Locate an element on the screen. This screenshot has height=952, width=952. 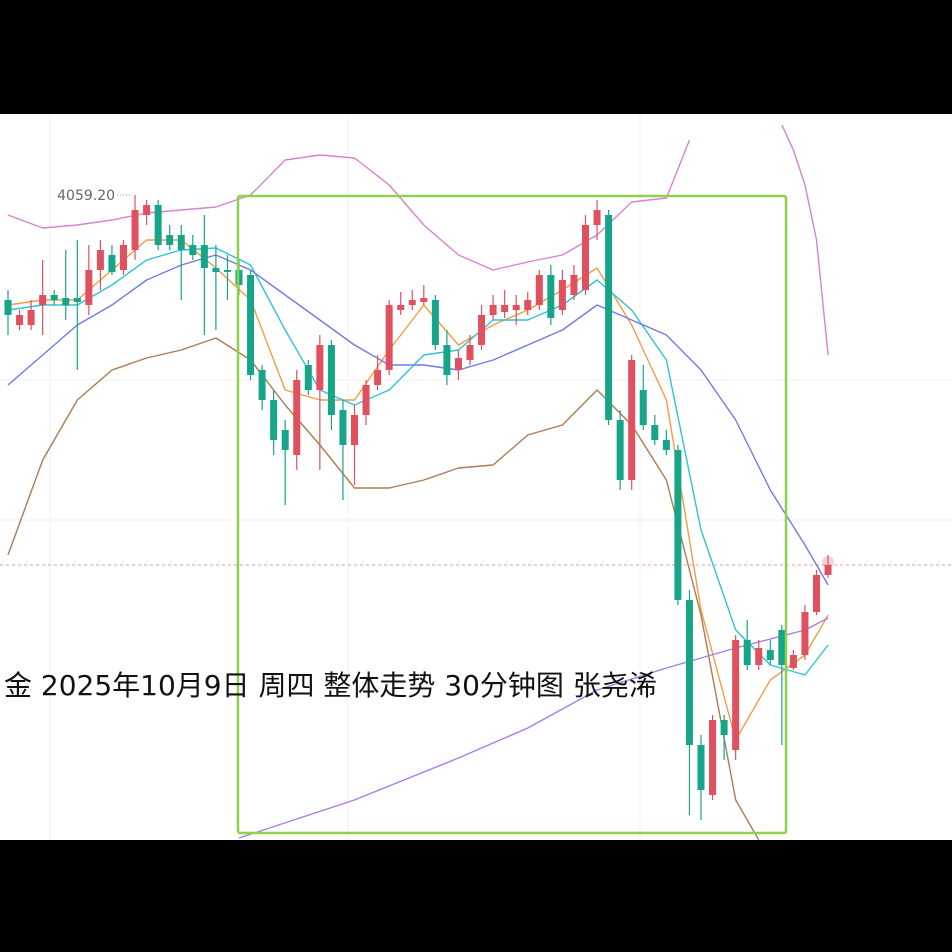
high-label: 4059.20 is located at coordinates (86, 196).